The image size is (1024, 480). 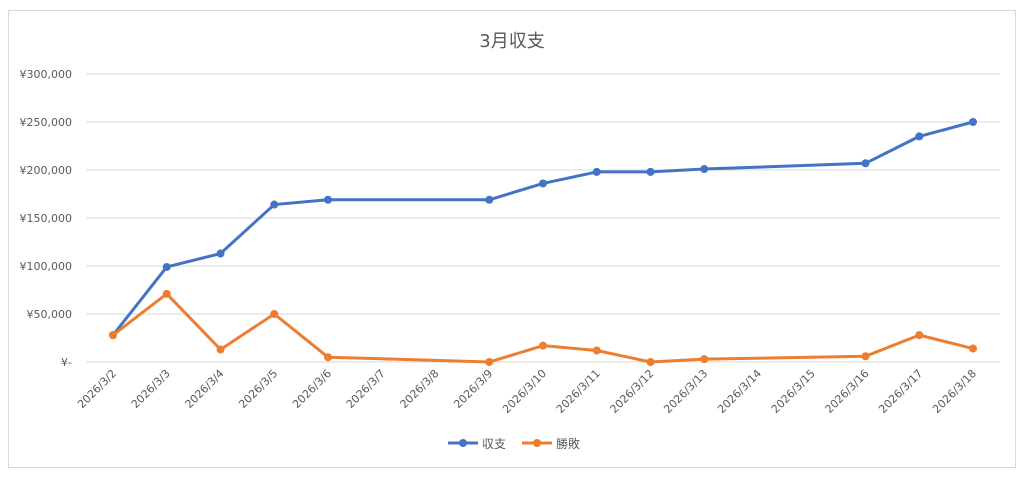 I want to click on y-tick-label: ¥150,000, so click(x=46, y=218).